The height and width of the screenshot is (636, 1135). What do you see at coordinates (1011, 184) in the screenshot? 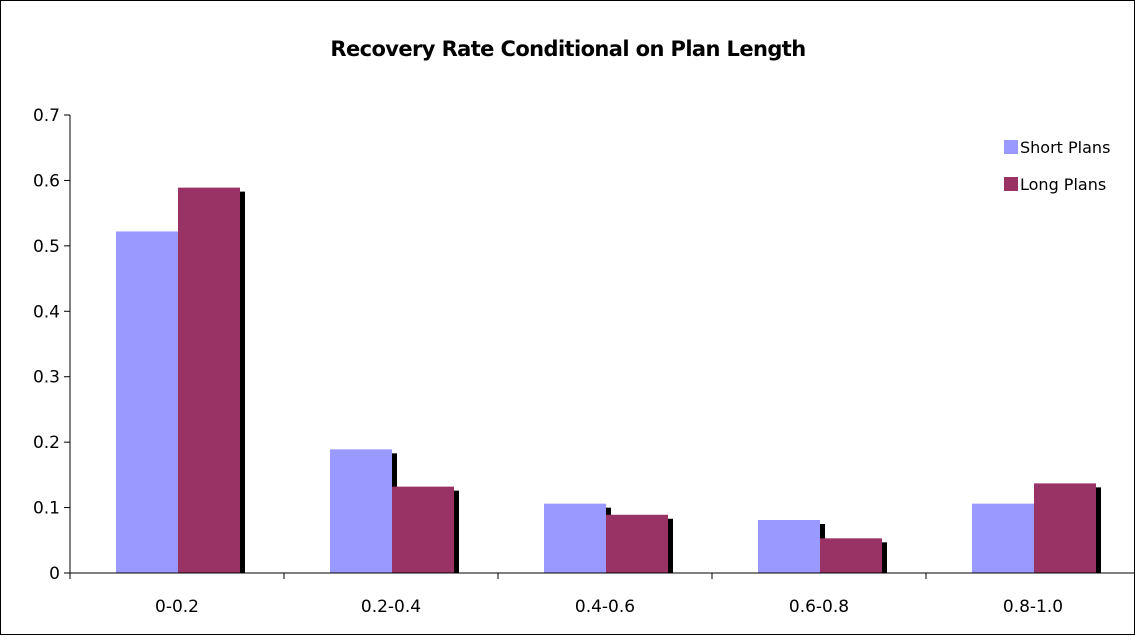
I see `legend-swatch-long-plans` at bounding box center [1011, 184].